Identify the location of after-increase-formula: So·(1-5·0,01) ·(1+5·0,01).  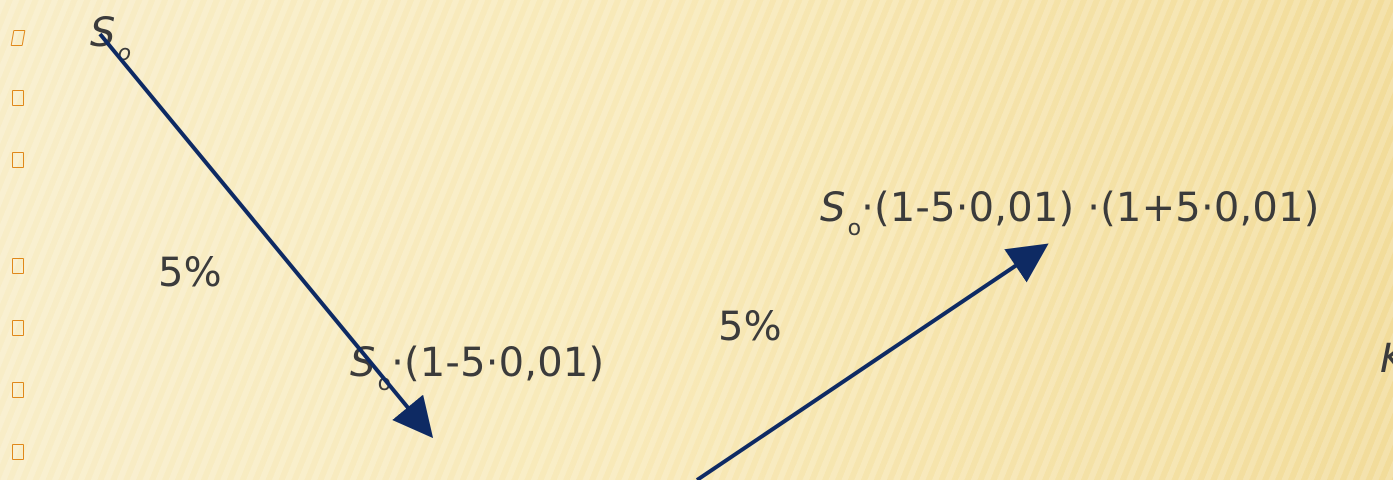
(1070, 213).